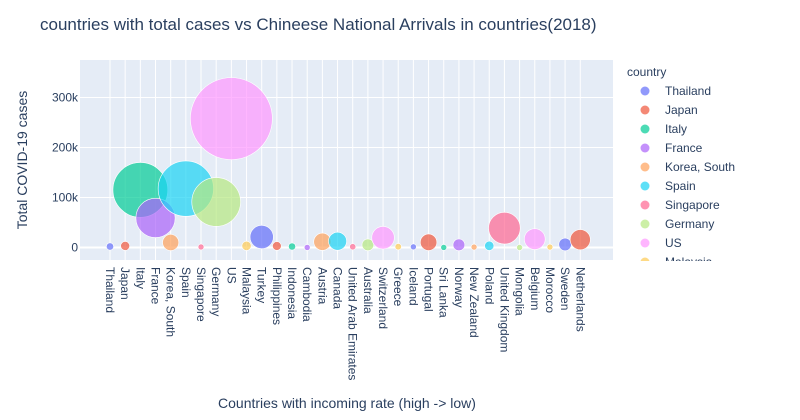 The image size is (800, 420). I want to click on bubble-philippines, so click(277, 246).